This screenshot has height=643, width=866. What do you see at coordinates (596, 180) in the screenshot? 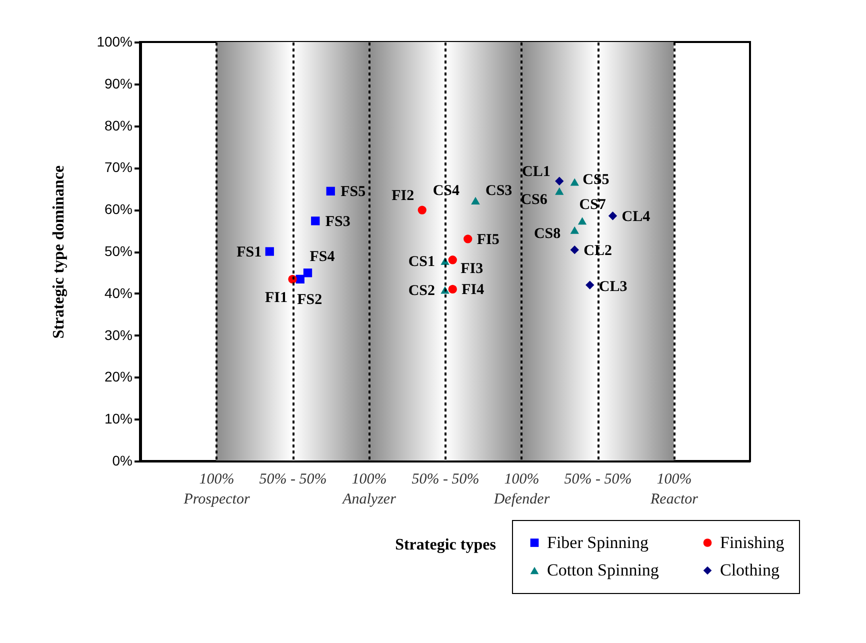
I see `data-label: CS5` at bounding box center [596, 180].